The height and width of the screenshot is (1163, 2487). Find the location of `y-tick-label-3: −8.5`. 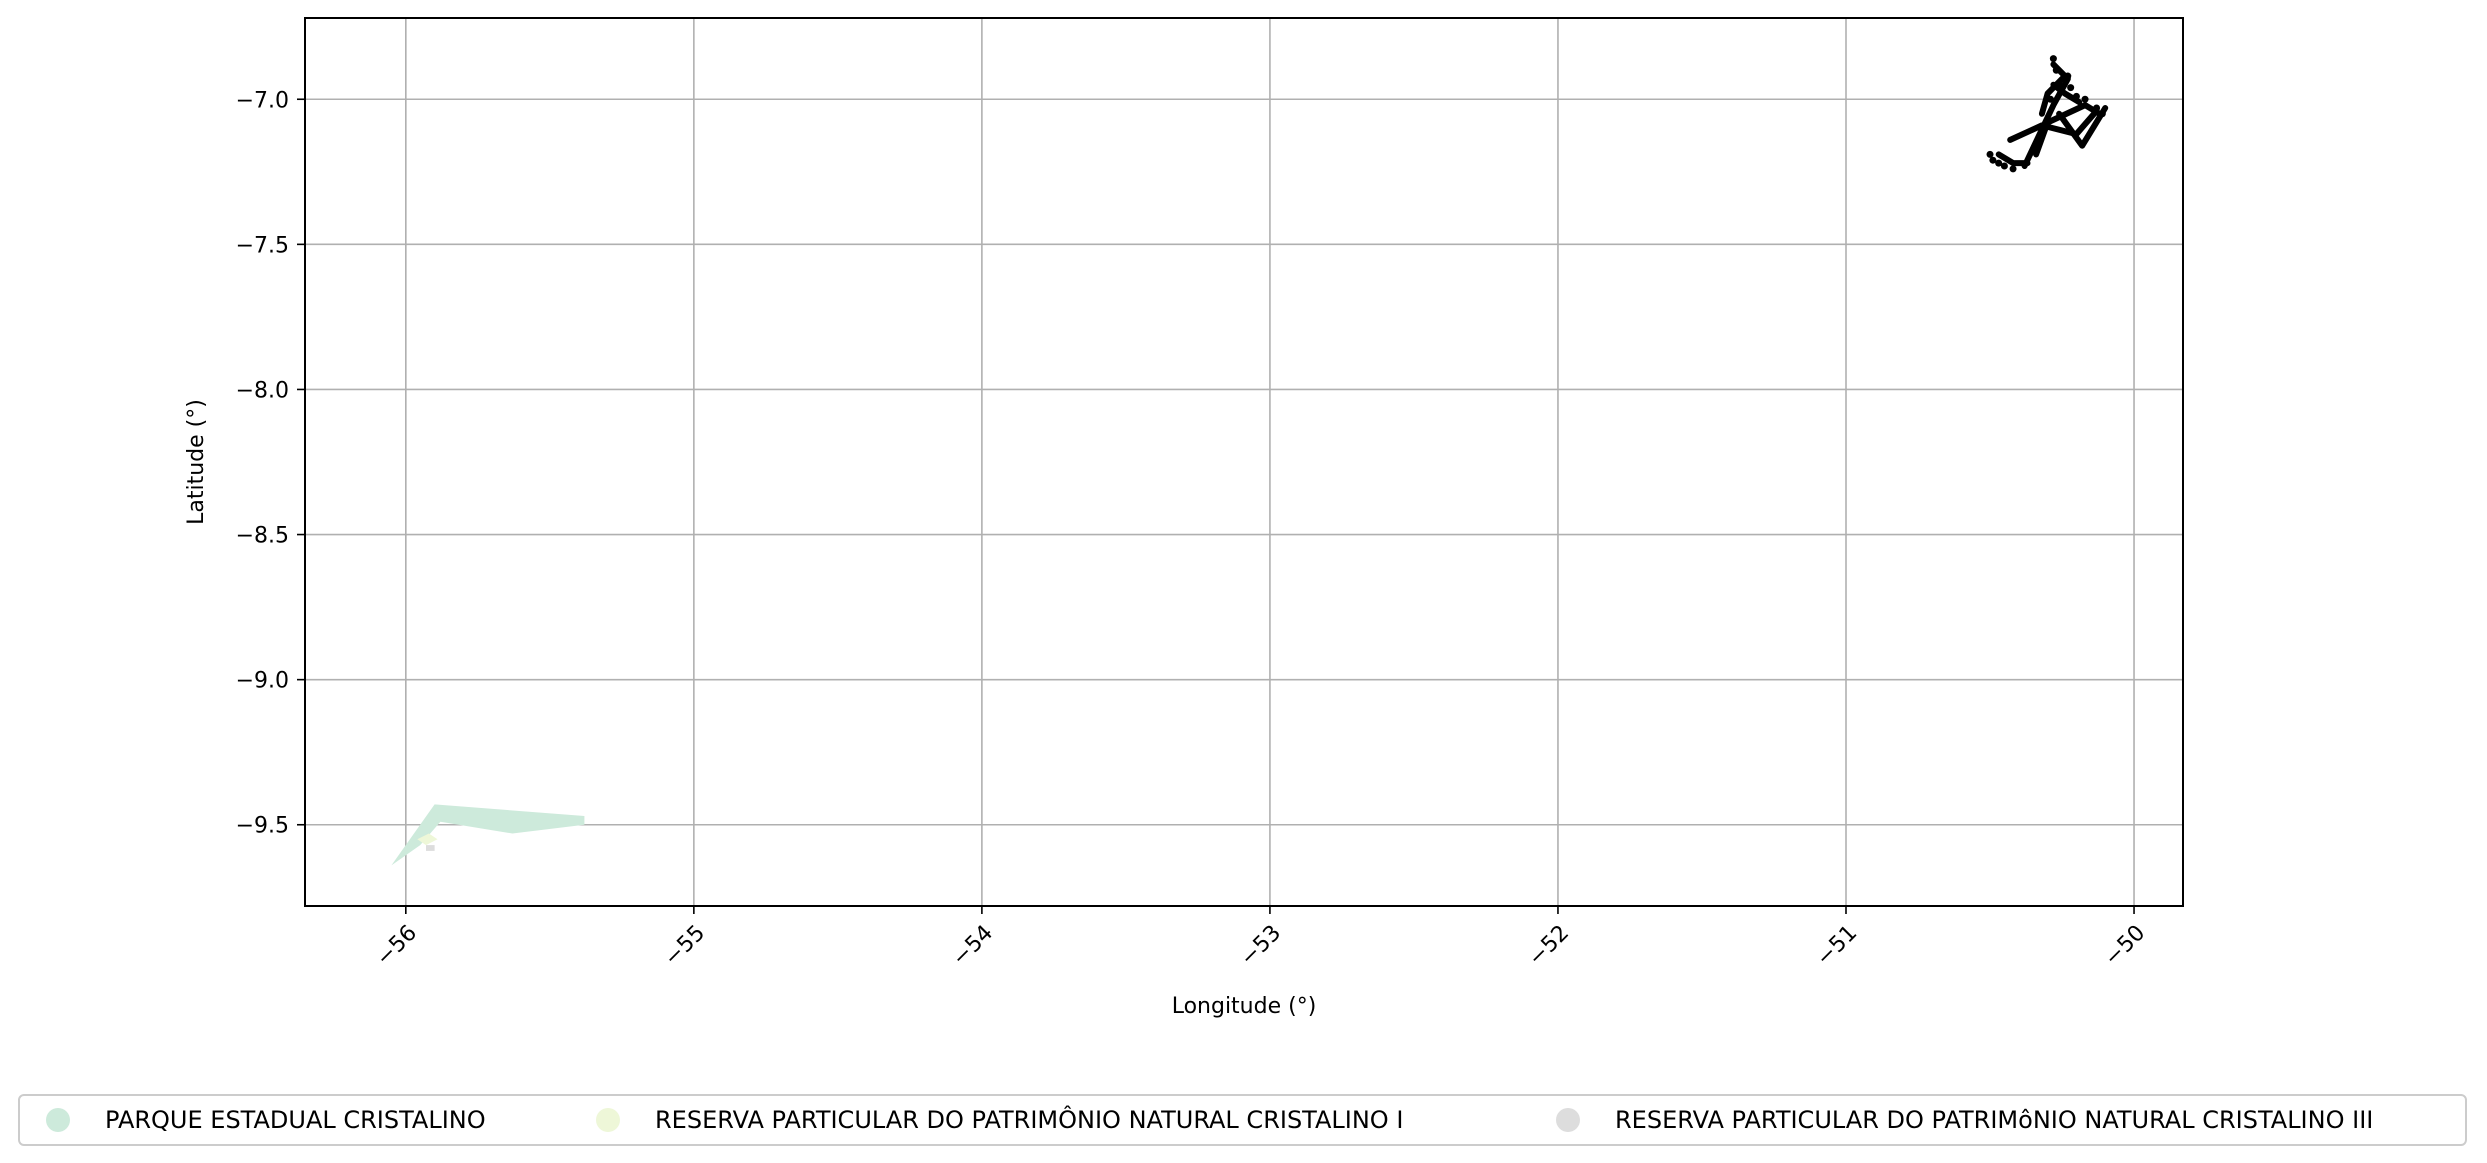

y-tick-label-3: −8.5 is located at coordinates (262, 536).